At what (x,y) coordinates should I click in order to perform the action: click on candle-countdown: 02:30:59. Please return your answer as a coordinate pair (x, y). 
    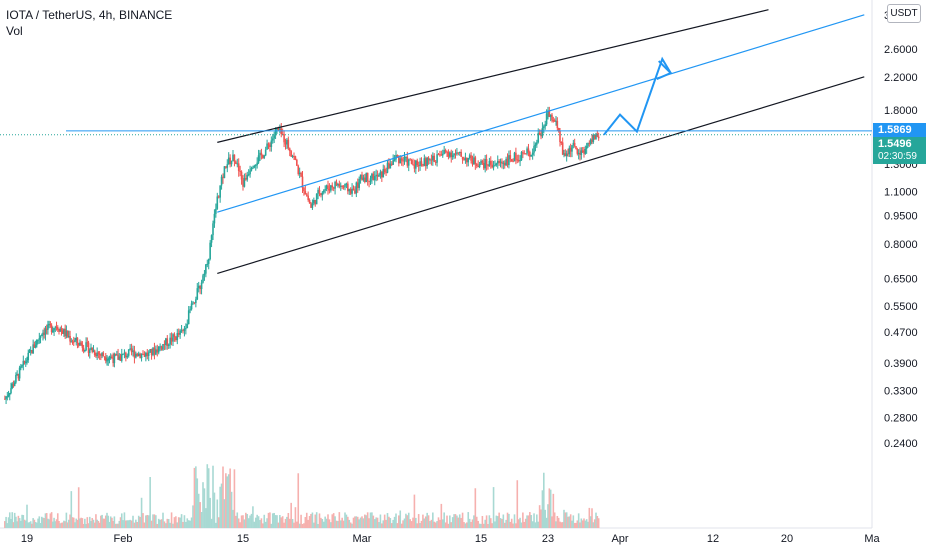
    Looking at the image, I should click on (899, 157).